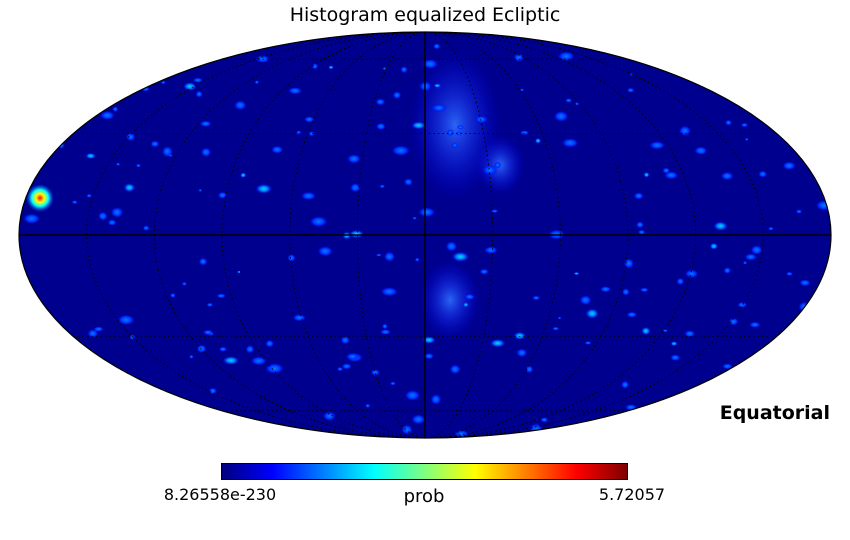 This screenshot has width=850, height=540. Describe the element at coordinates (424, 496) in the screenshot. I see `colorbar-title: prob` at that location.